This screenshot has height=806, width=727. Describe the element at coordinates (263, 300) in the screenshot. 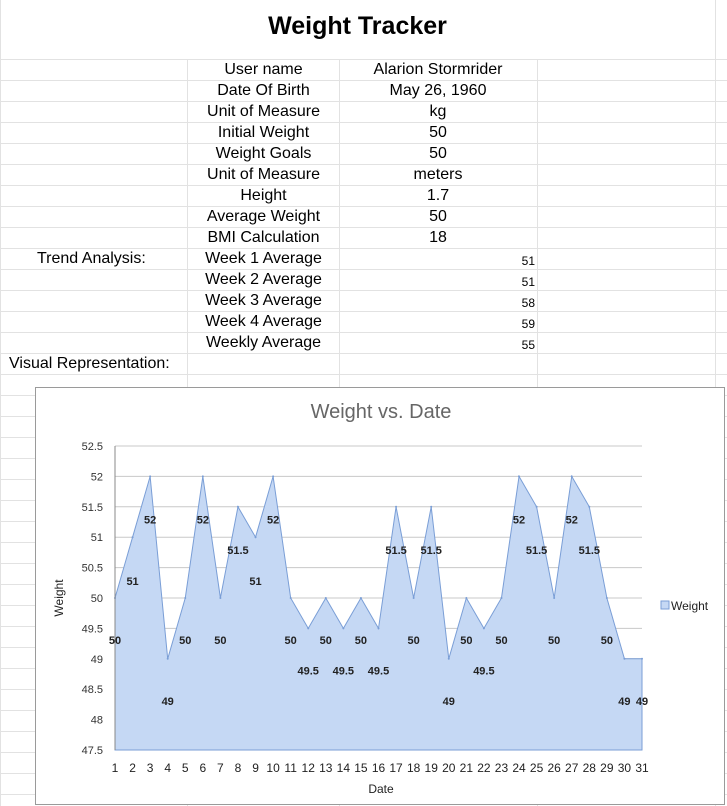

I see `week-label: Week 3 Average` at that location.